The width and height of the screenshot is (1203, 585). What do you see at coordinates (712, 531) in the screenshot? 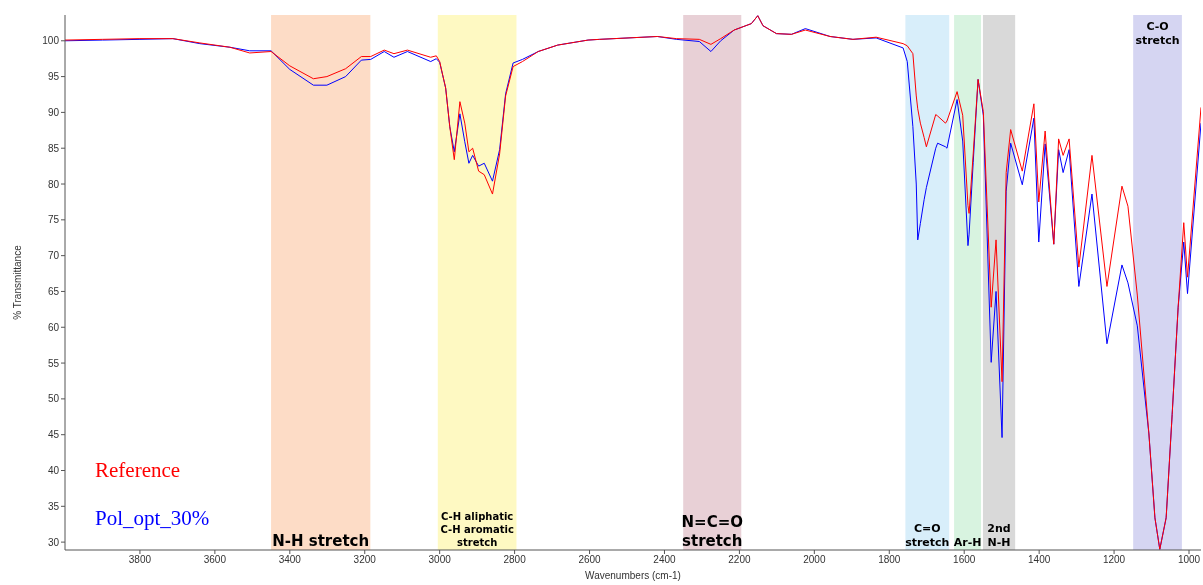
I see `band-label: N=C=O stretch` at bounding box center [712, 531].